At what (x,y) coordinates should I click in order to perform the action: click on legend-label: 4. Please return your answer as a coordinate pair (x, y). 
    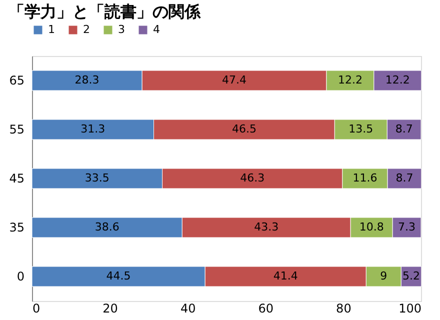
    Looking at the image, I should click on (156, 29).